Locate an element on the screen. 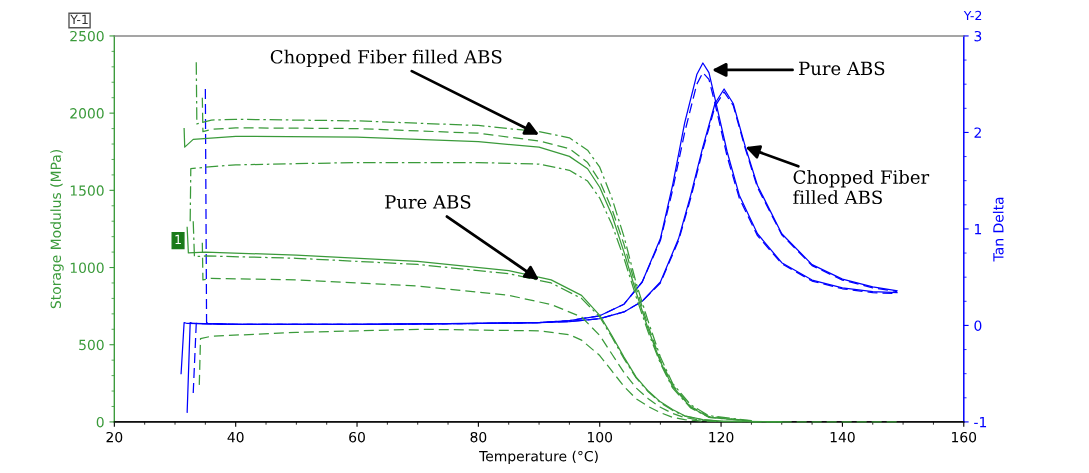  x-tick-label: 60 is located at coordinates (357, 437).